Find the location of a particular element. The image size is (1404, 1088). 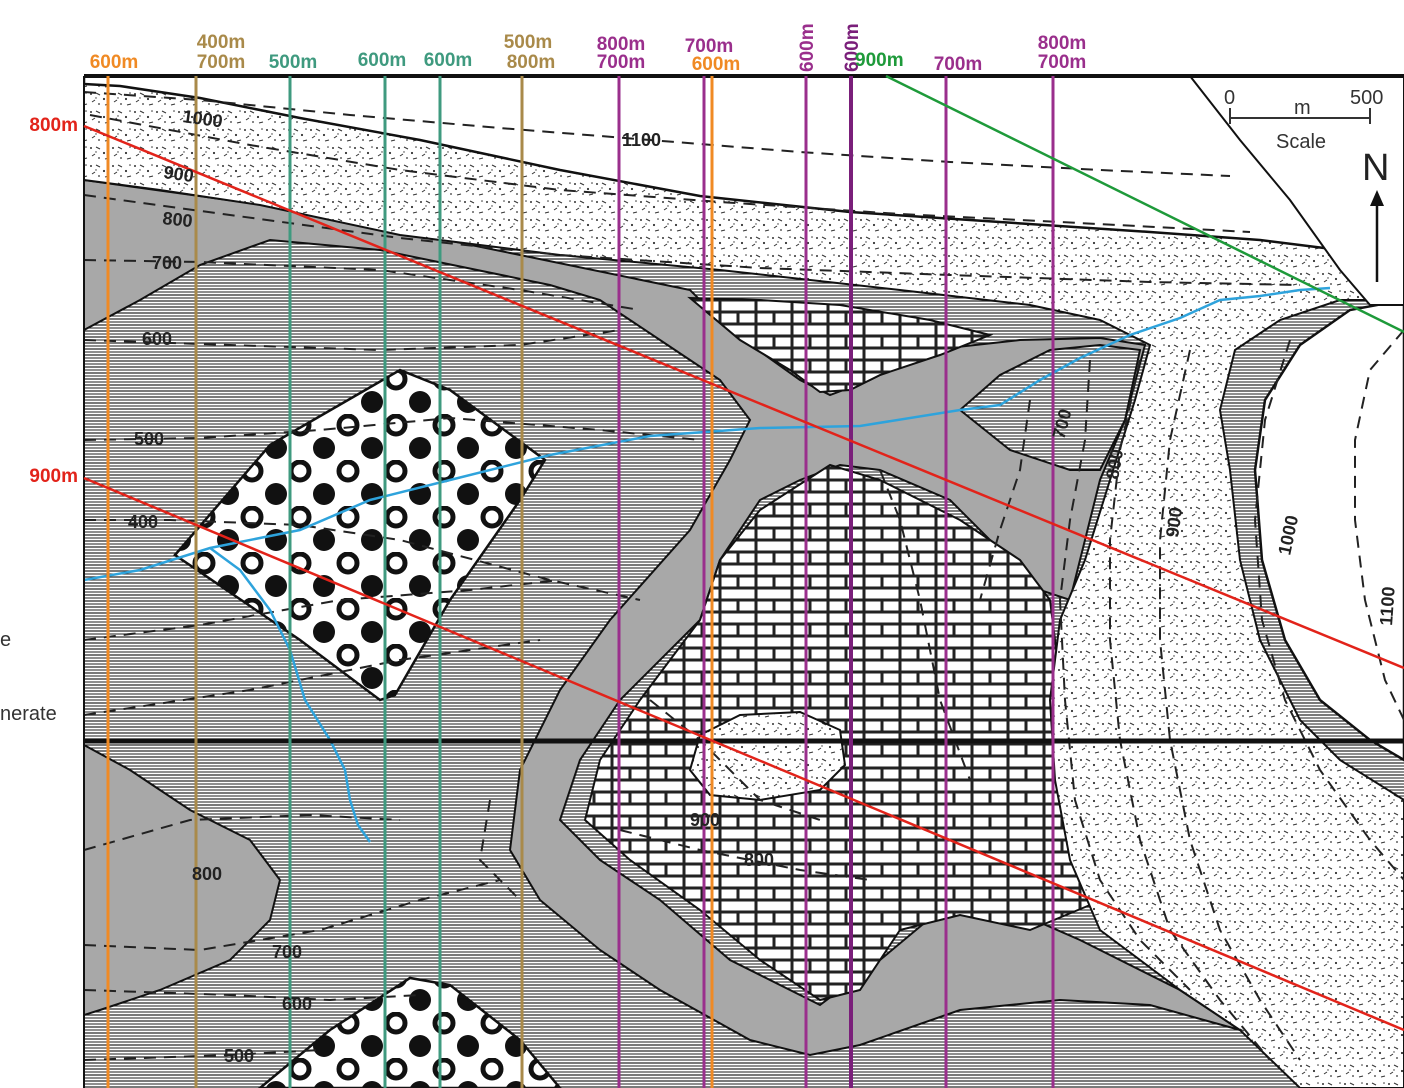

legend-fragment: nerate is located at coordinates (28, 714).